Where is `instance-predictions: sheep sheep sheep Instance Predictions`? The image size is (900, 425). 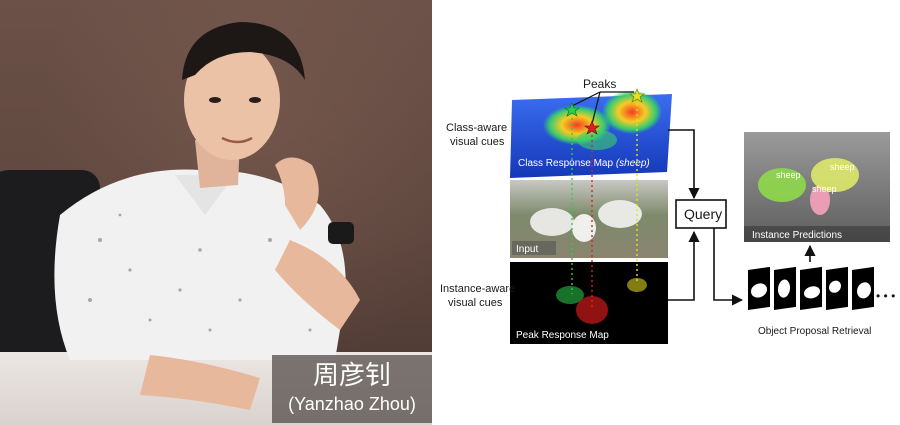
instance-predictions: sheep sheep sheep Instance Predictions is located at coordinates (817, 187).